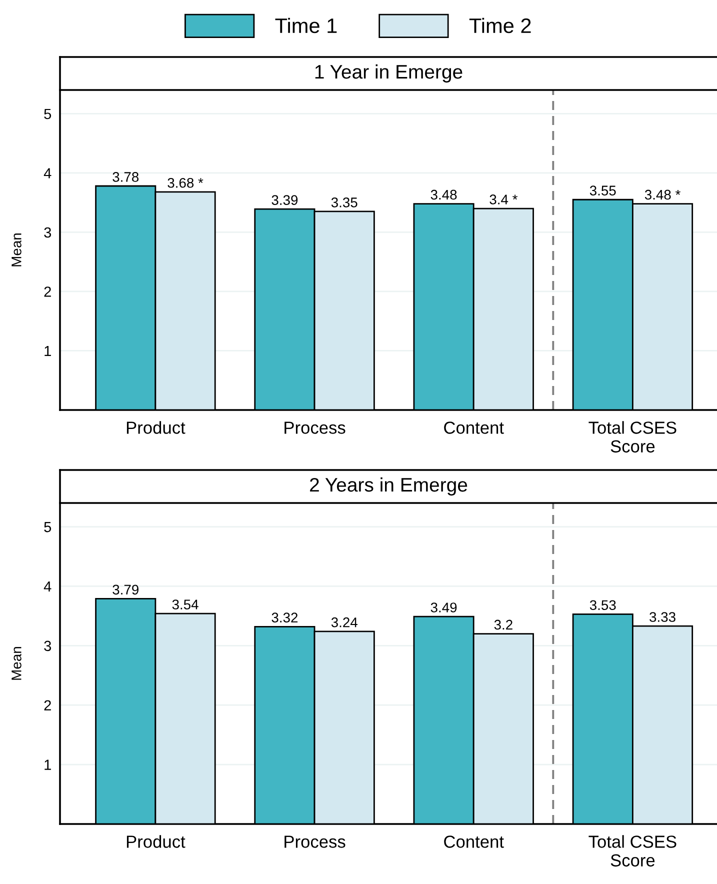  Describe the element at coordinates (344, 203) in the screenshot. I see `data-label: 3.35` at that location.